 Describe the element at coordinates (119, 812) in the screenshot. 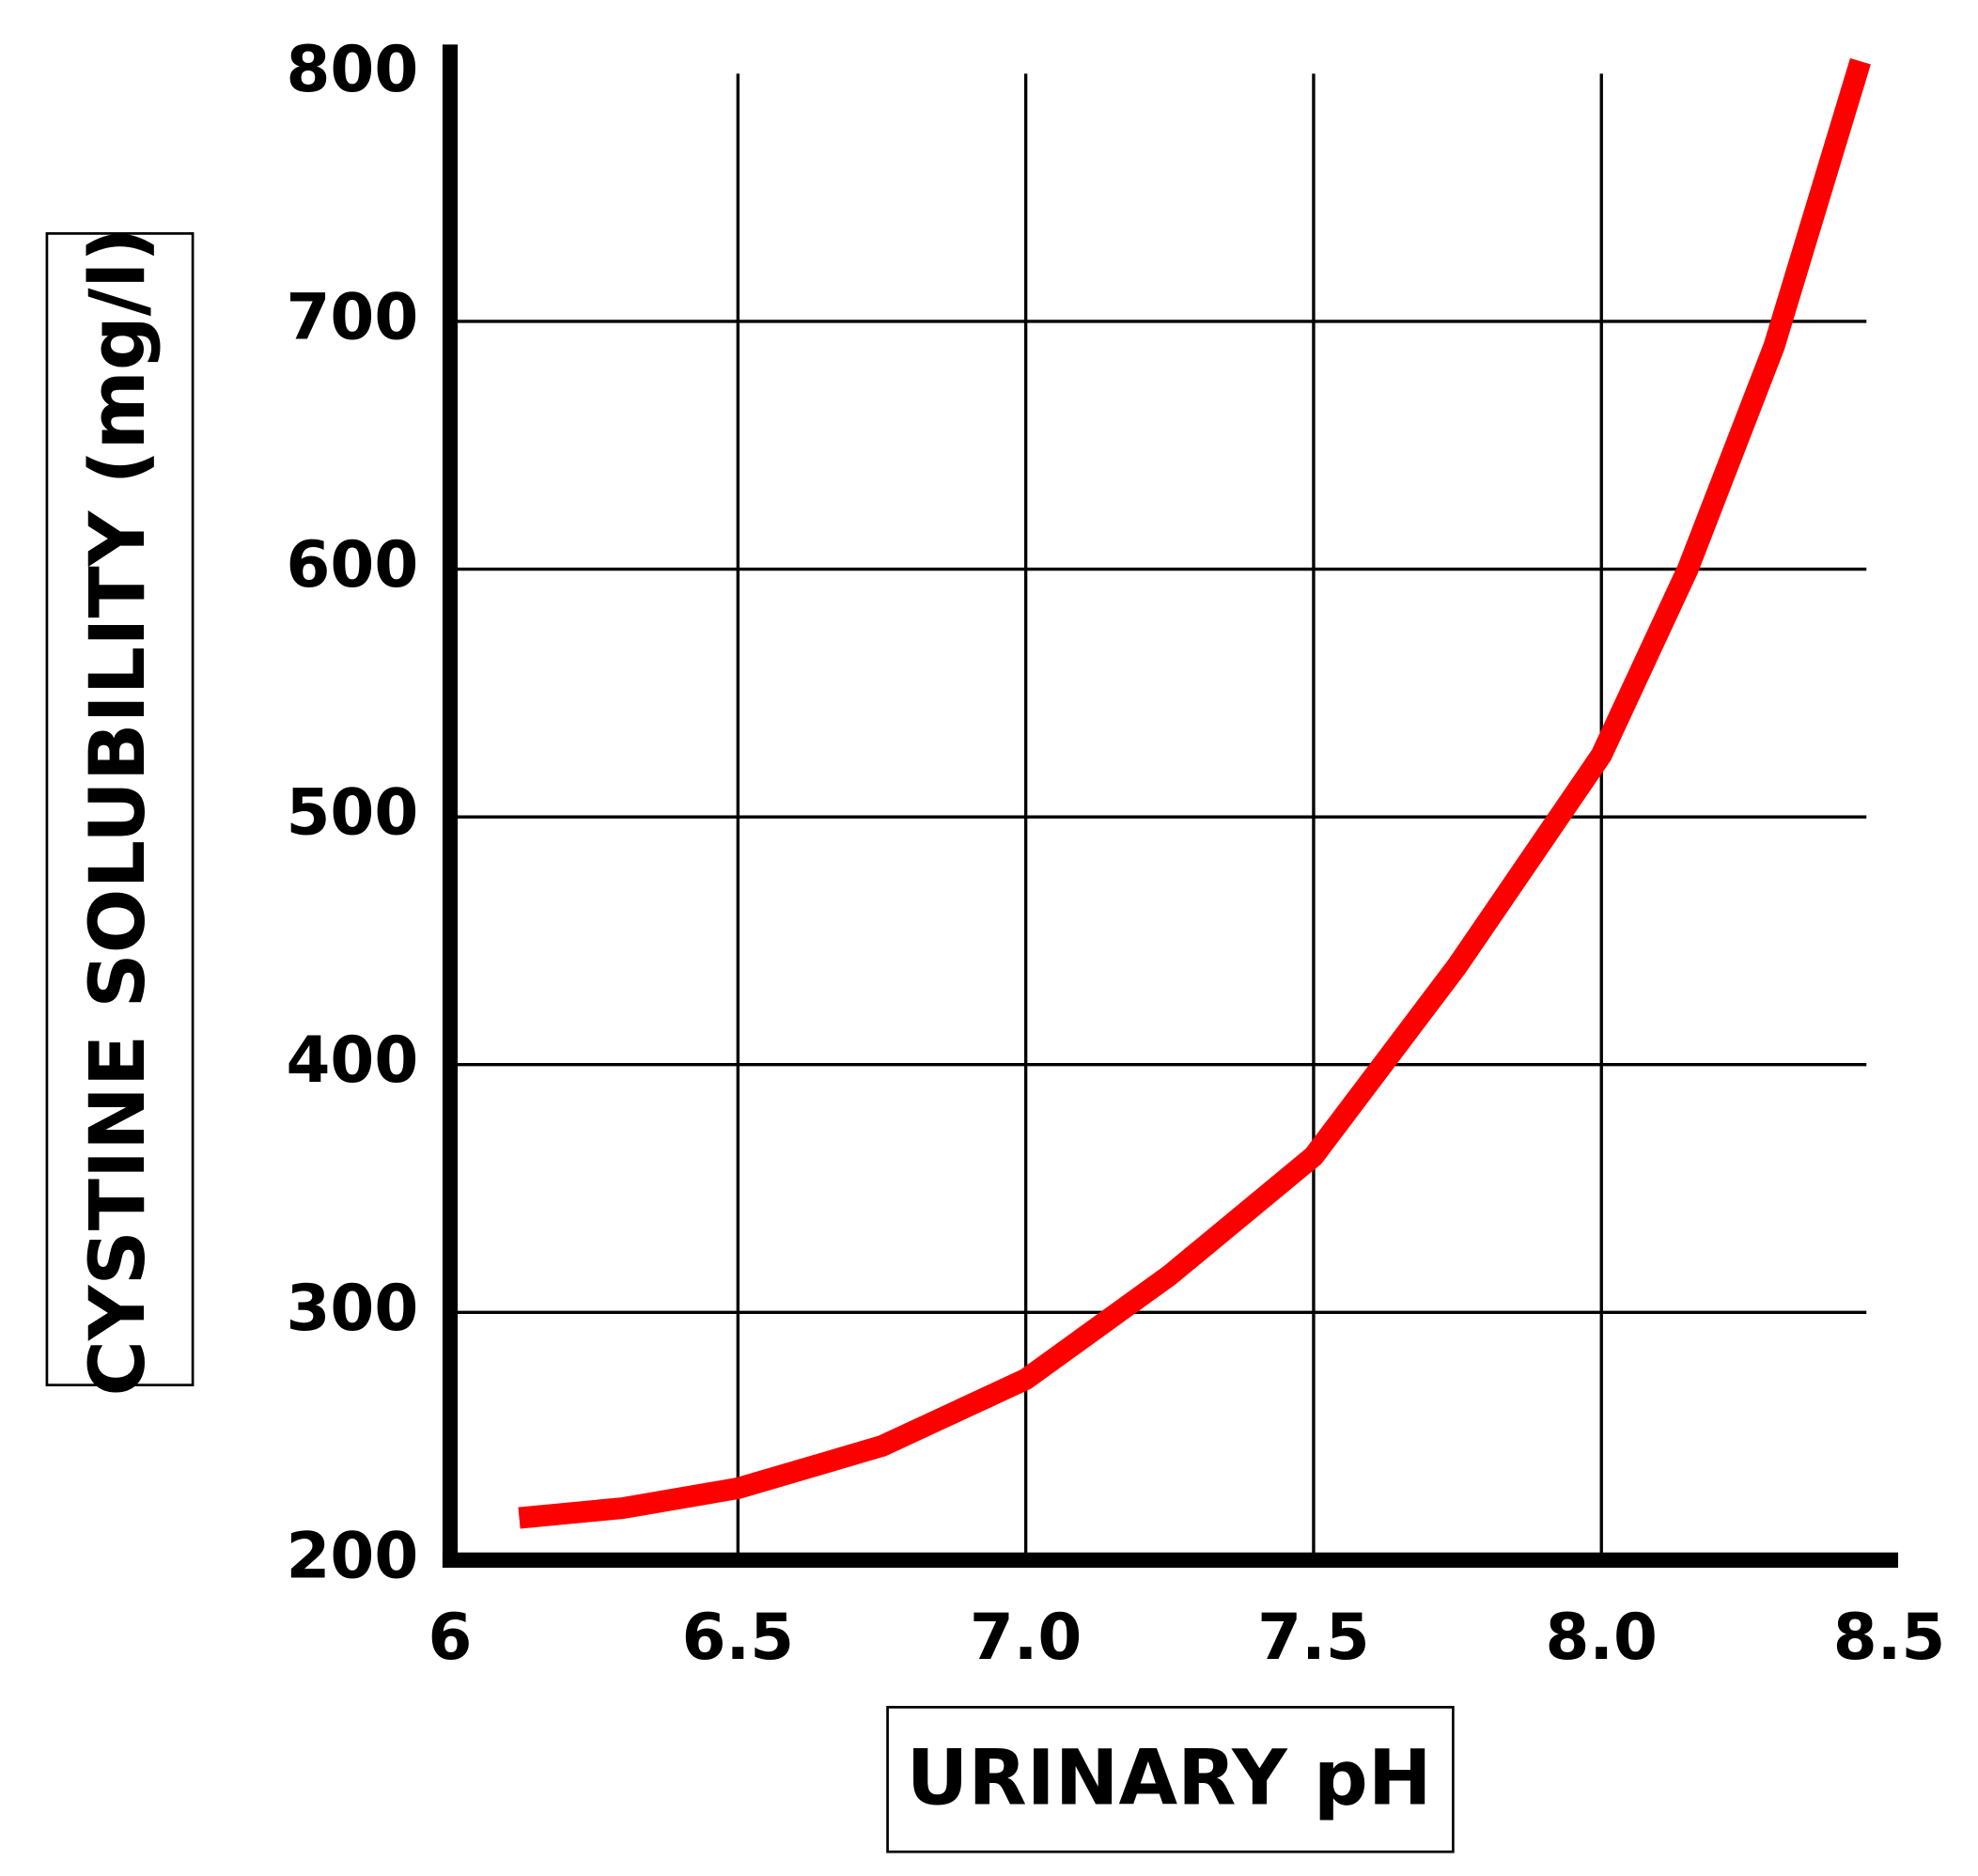

I see `y-axis-title: CYSTINE SOLUBILITY (mg/l)` at that location.